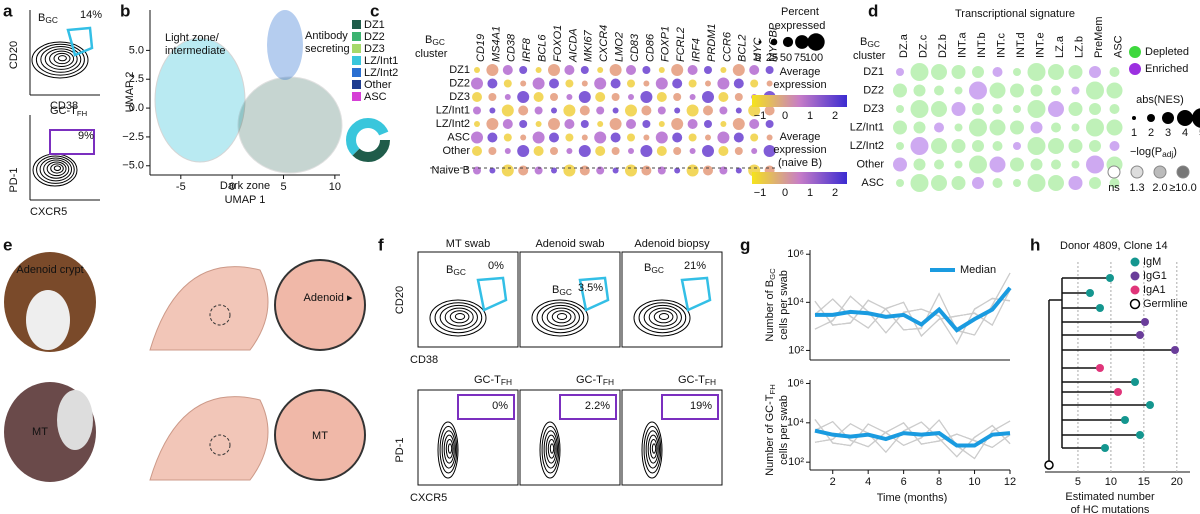 This screenshot has width=1200, height=514. I want to click on label: 2.5, so click(136, 79).